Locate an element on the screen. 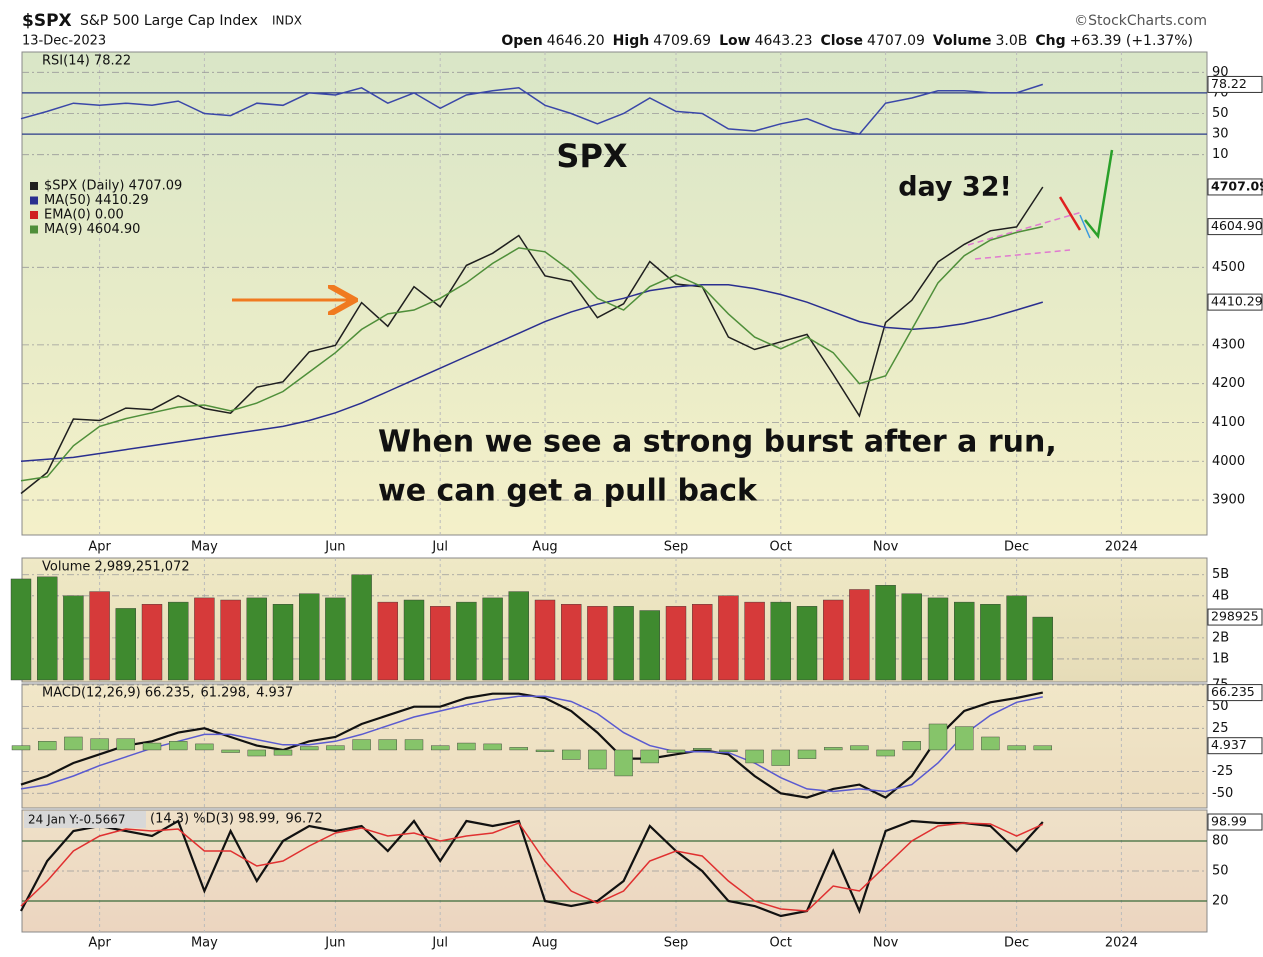 The width and height of the screenshot is (1263, 957). legend-label: RSI(14) 78.22 is located at coordinates (86, 61).